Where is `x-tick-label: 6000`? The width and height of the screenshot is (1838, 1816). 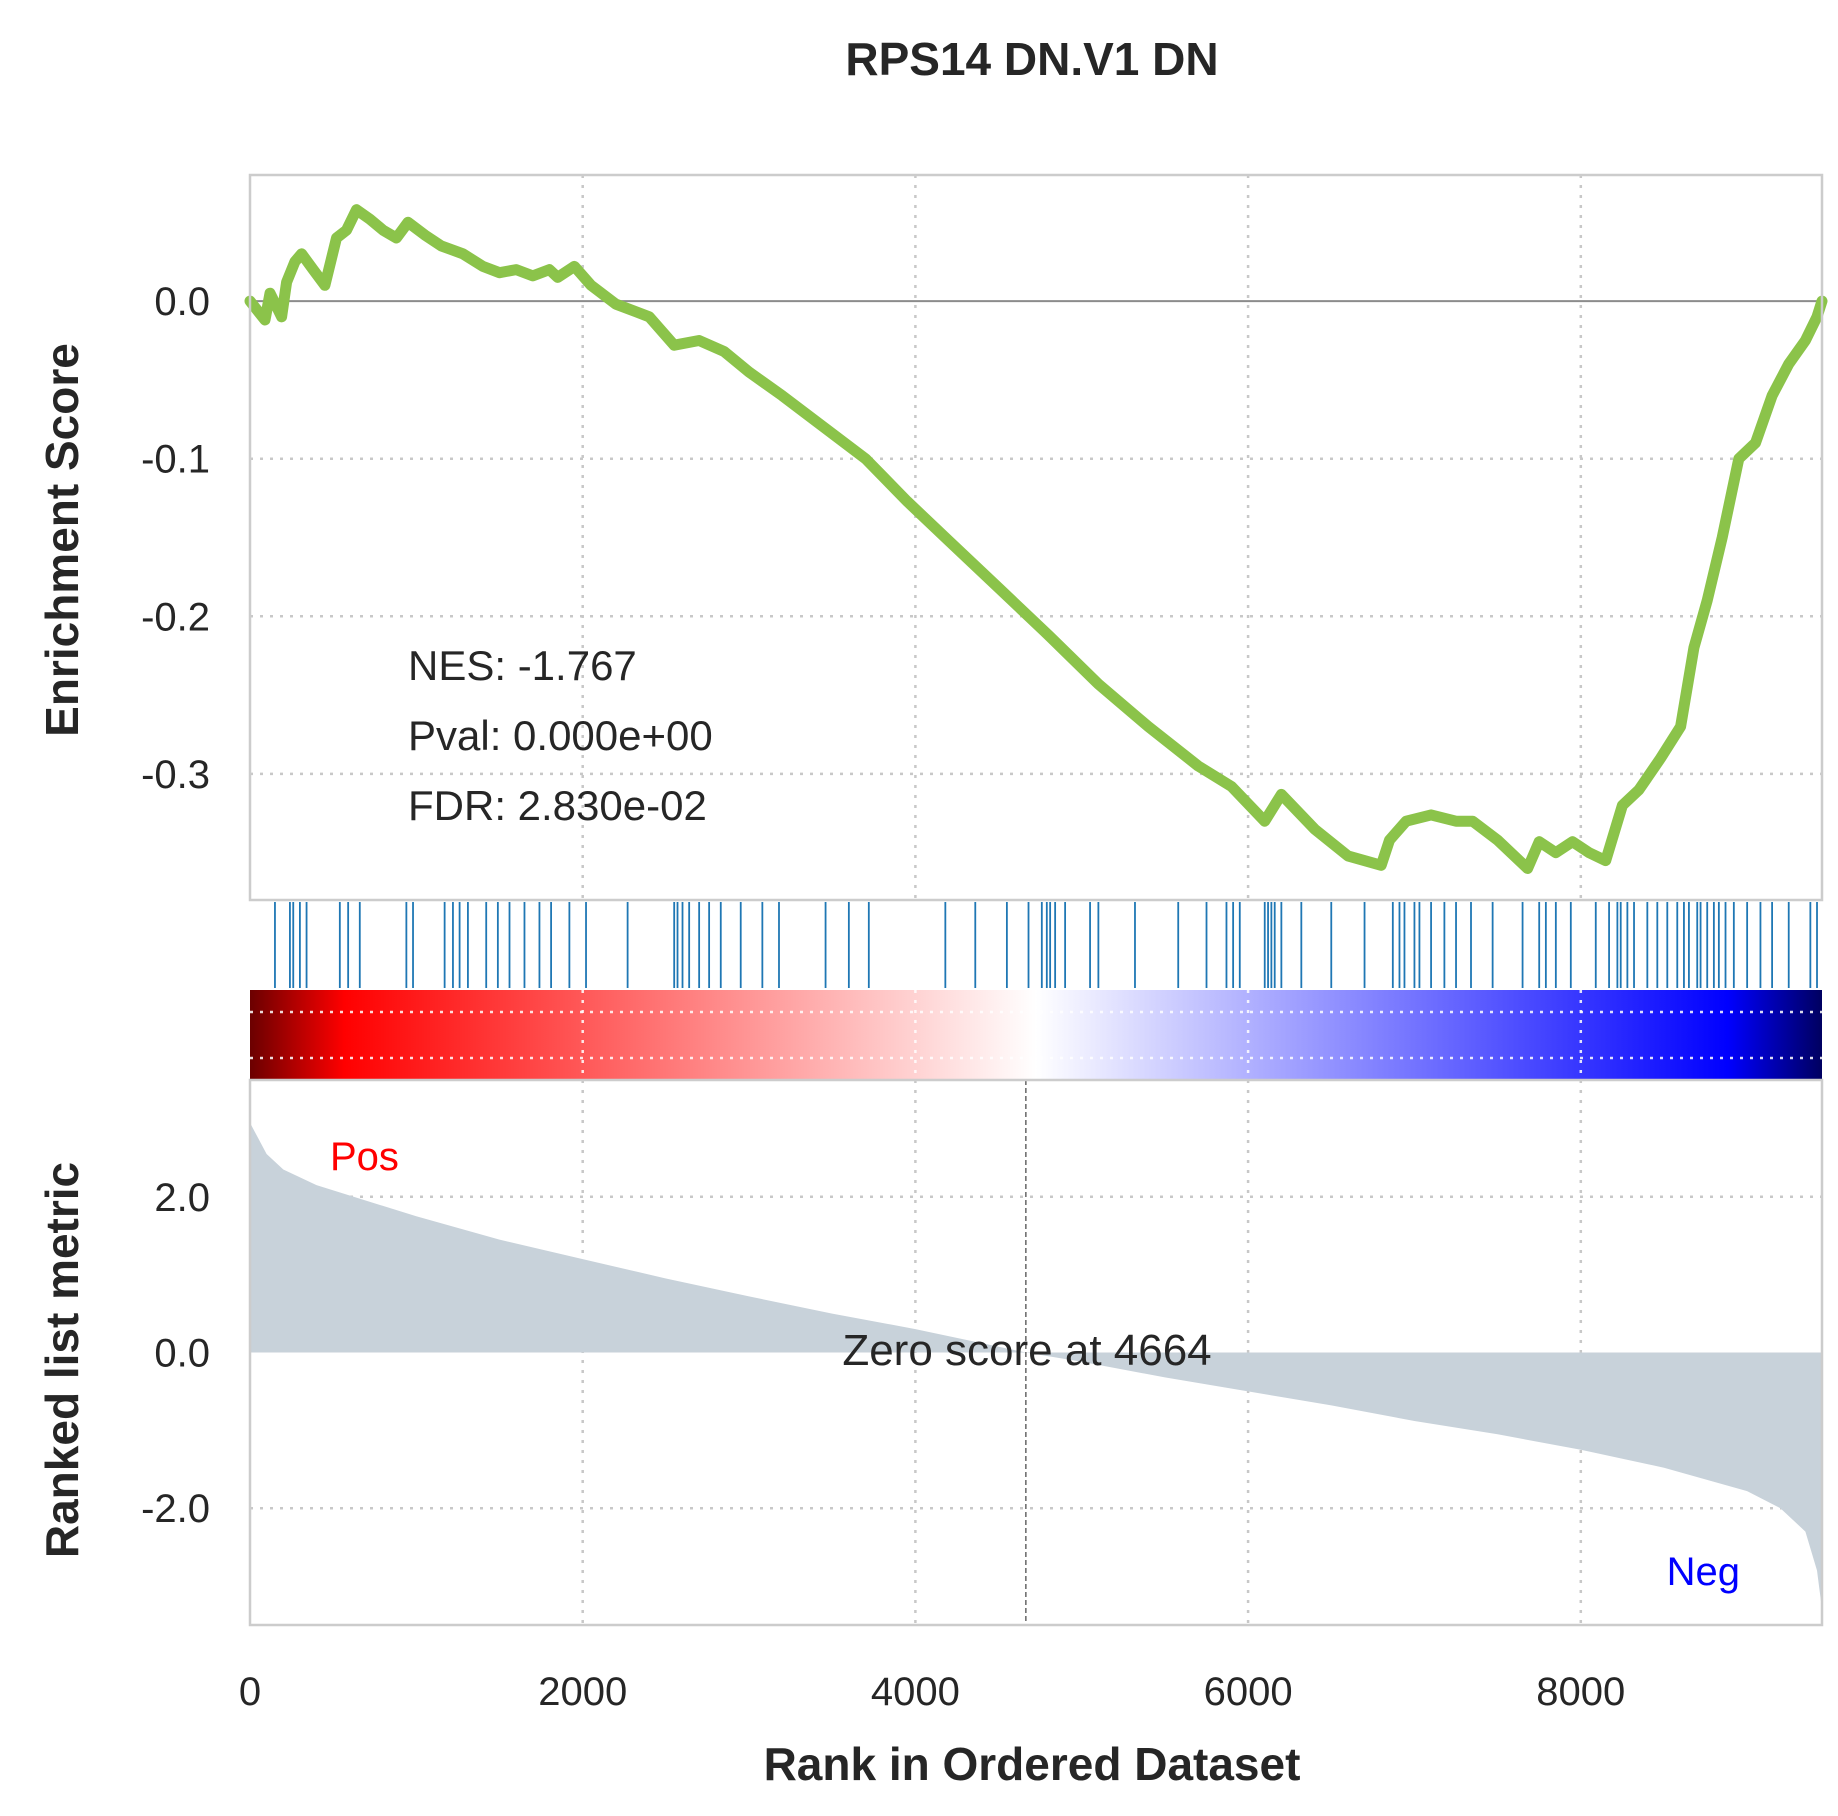
x-tick-label: 6000 is located at coordinates (1248, 1692).